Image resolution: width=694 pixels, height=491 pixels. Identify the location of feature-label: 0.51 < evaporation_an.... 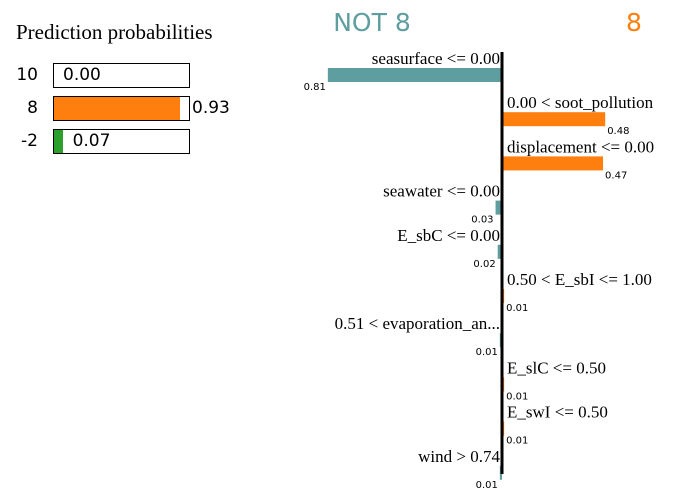
(417, 323).